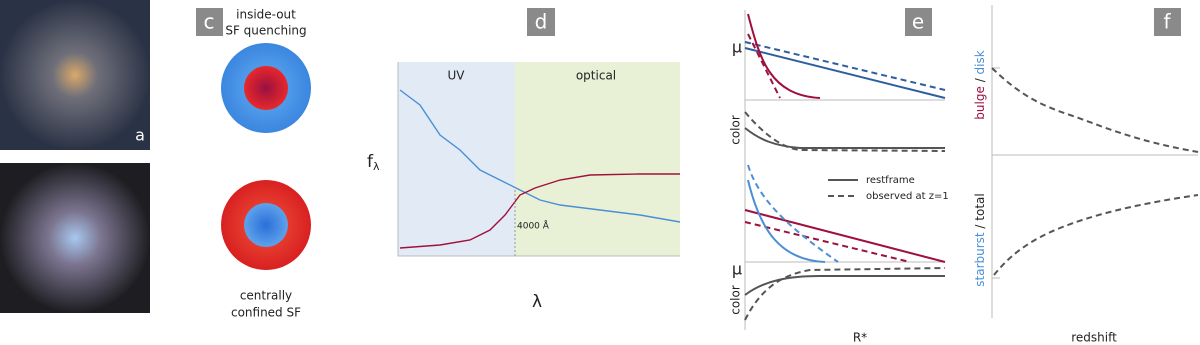 This screenshot has height=345, width=1200. What do you see at coordinates (266, 313) in the screenshot?
I see `caption: confined SF` at bounding box center [266, 313].